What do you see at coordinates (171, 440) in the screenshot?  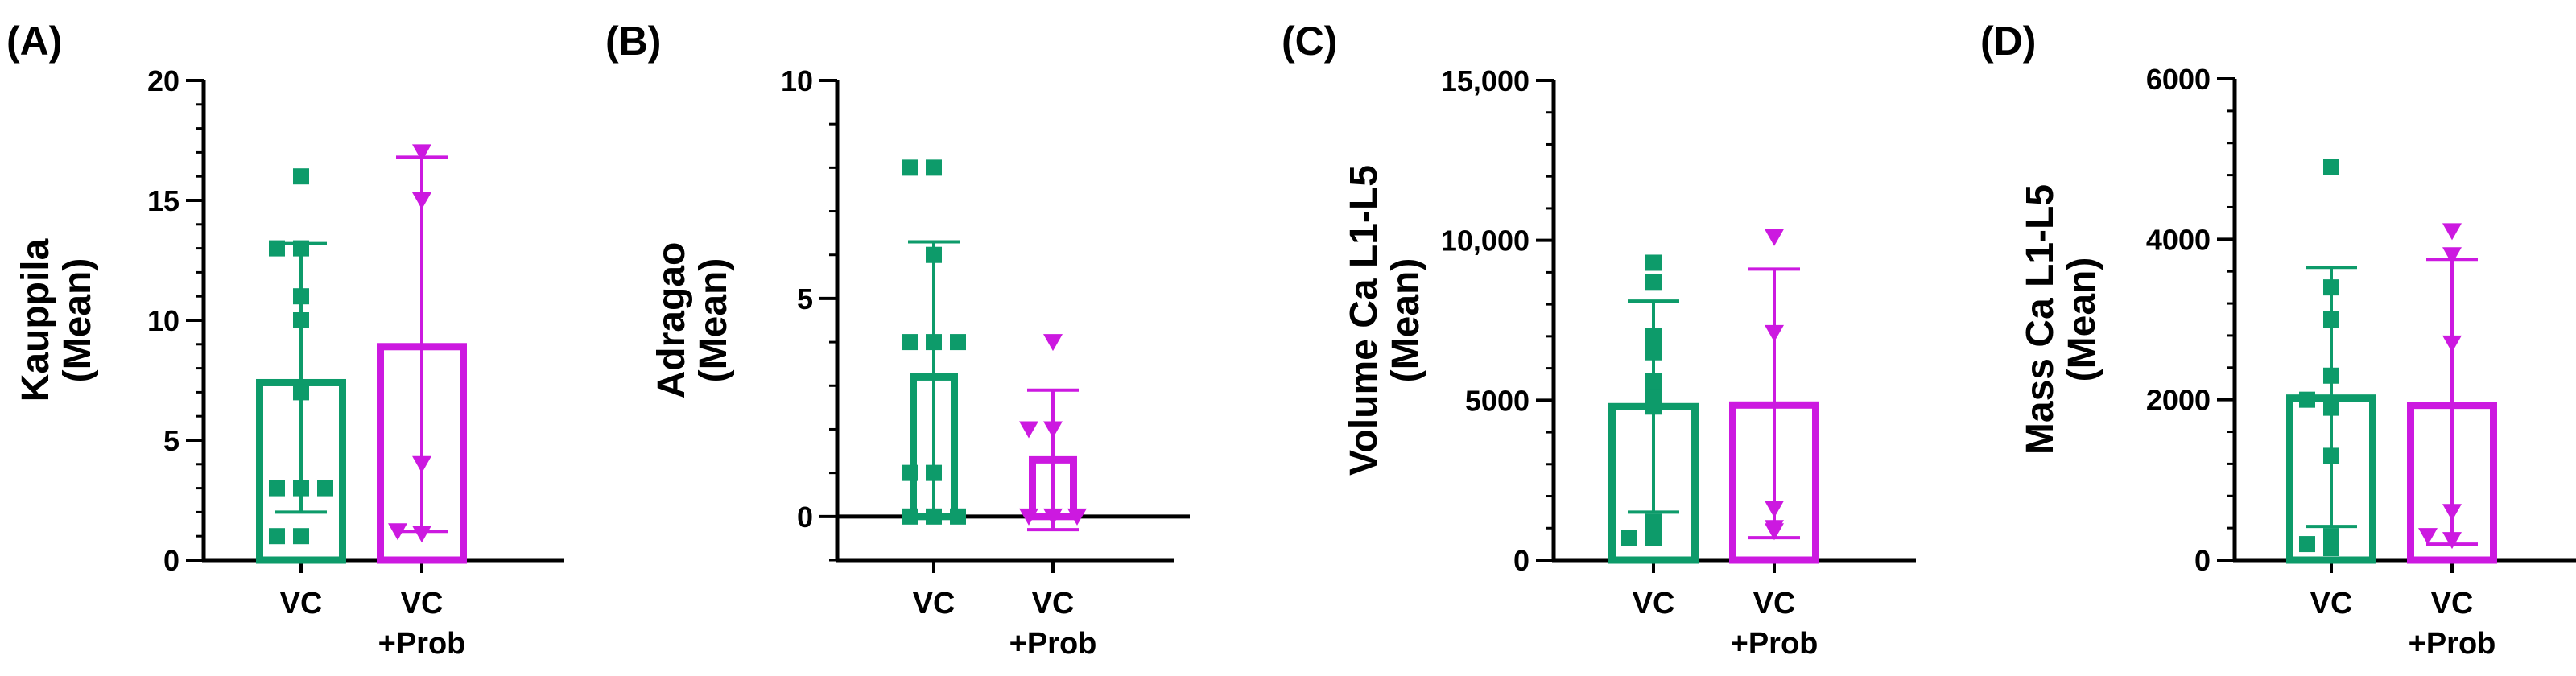 I see `y-tick-label: 5` at bounding box center [171, 440].